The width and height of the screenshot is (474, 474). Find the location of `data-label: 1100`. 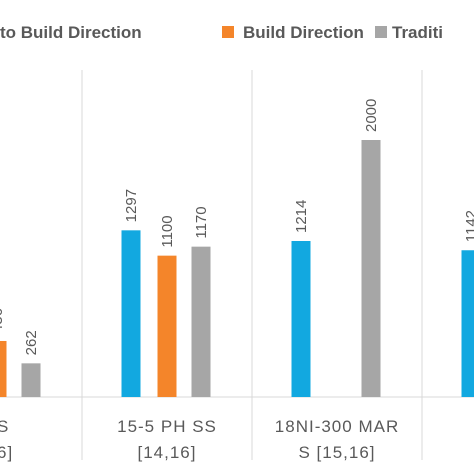

data-label: 1100 is located at coordinates (167, 231).